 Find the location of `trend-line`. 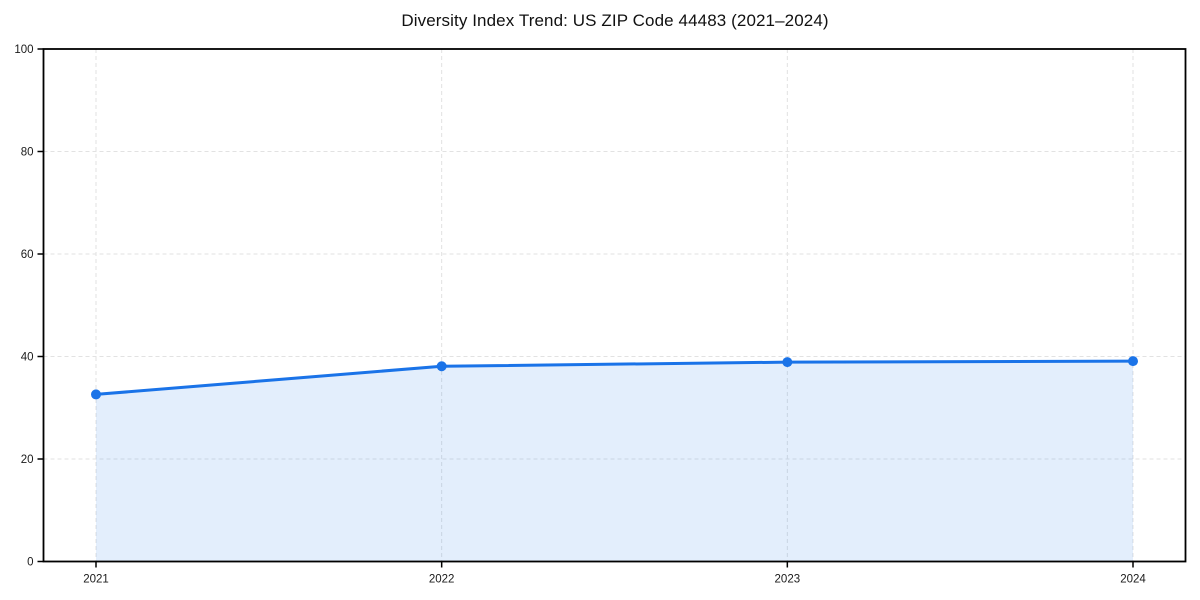

trend-line is located at coordinates (614, 377).